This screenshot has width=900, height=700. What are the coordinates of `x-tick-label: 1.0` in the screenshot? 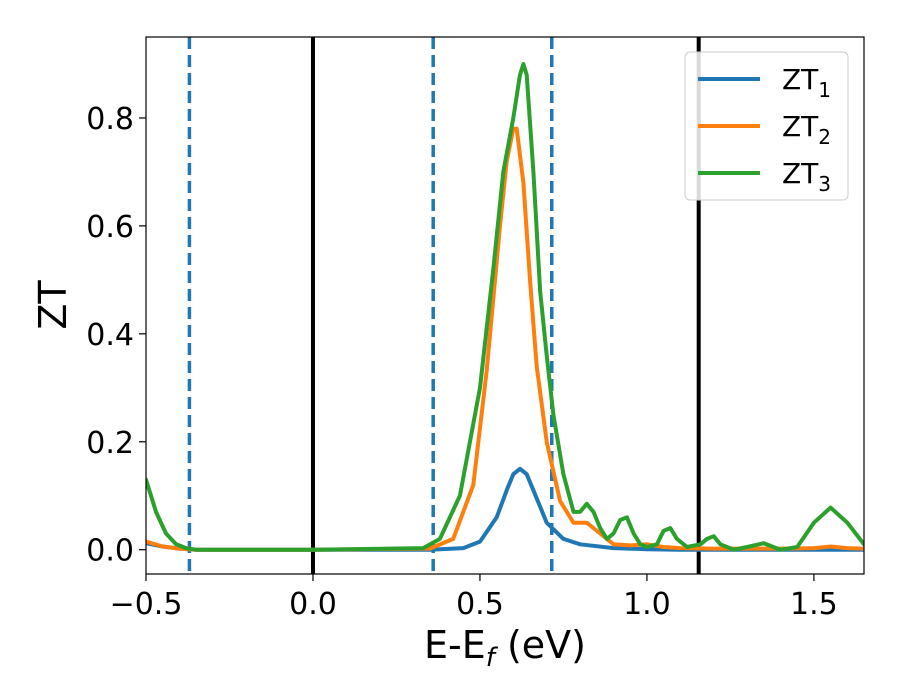 It's located at (647, 604).